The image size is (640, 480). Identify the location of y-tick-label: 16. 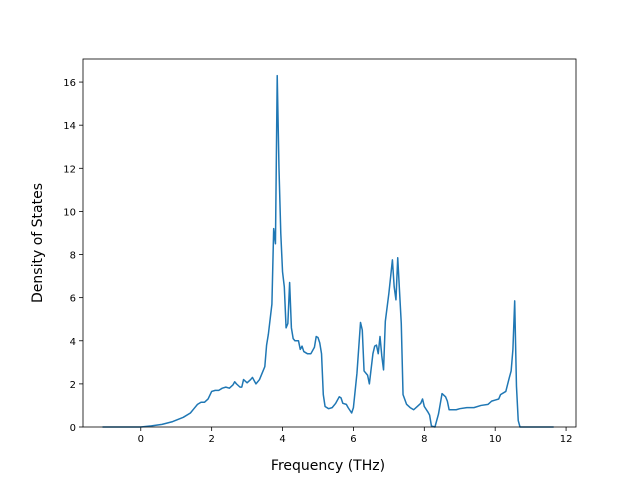
(69, 83).